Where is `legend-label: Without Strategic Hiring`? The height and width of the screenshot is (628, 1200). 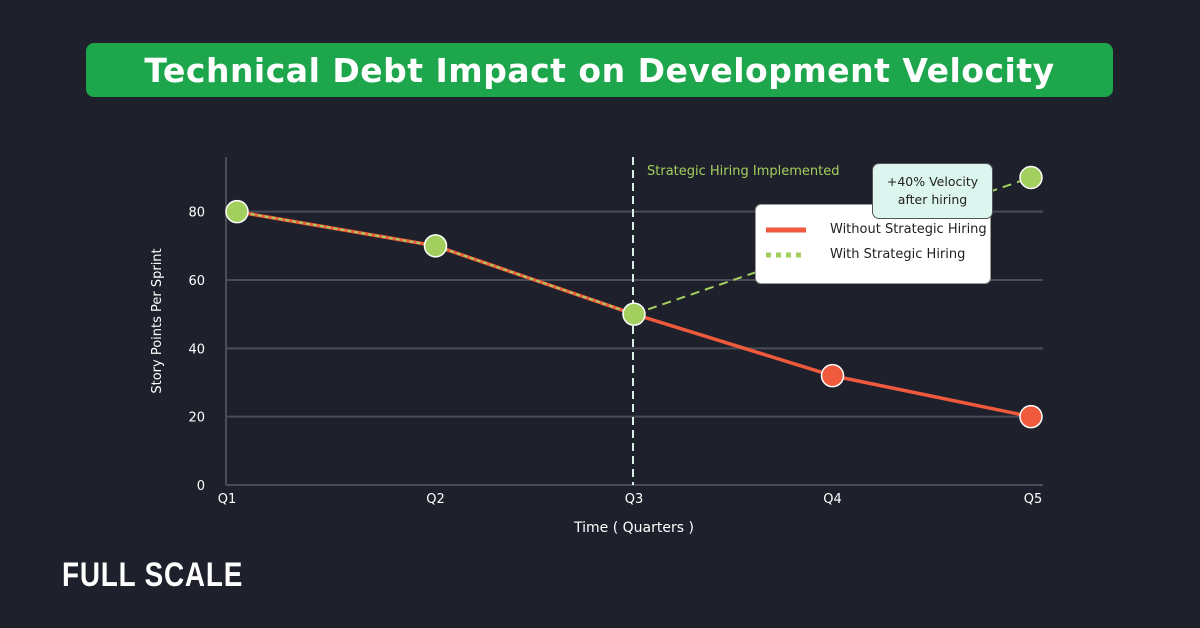
legend-label: Without Strategic Hiring is located at coordinates (908, 229).